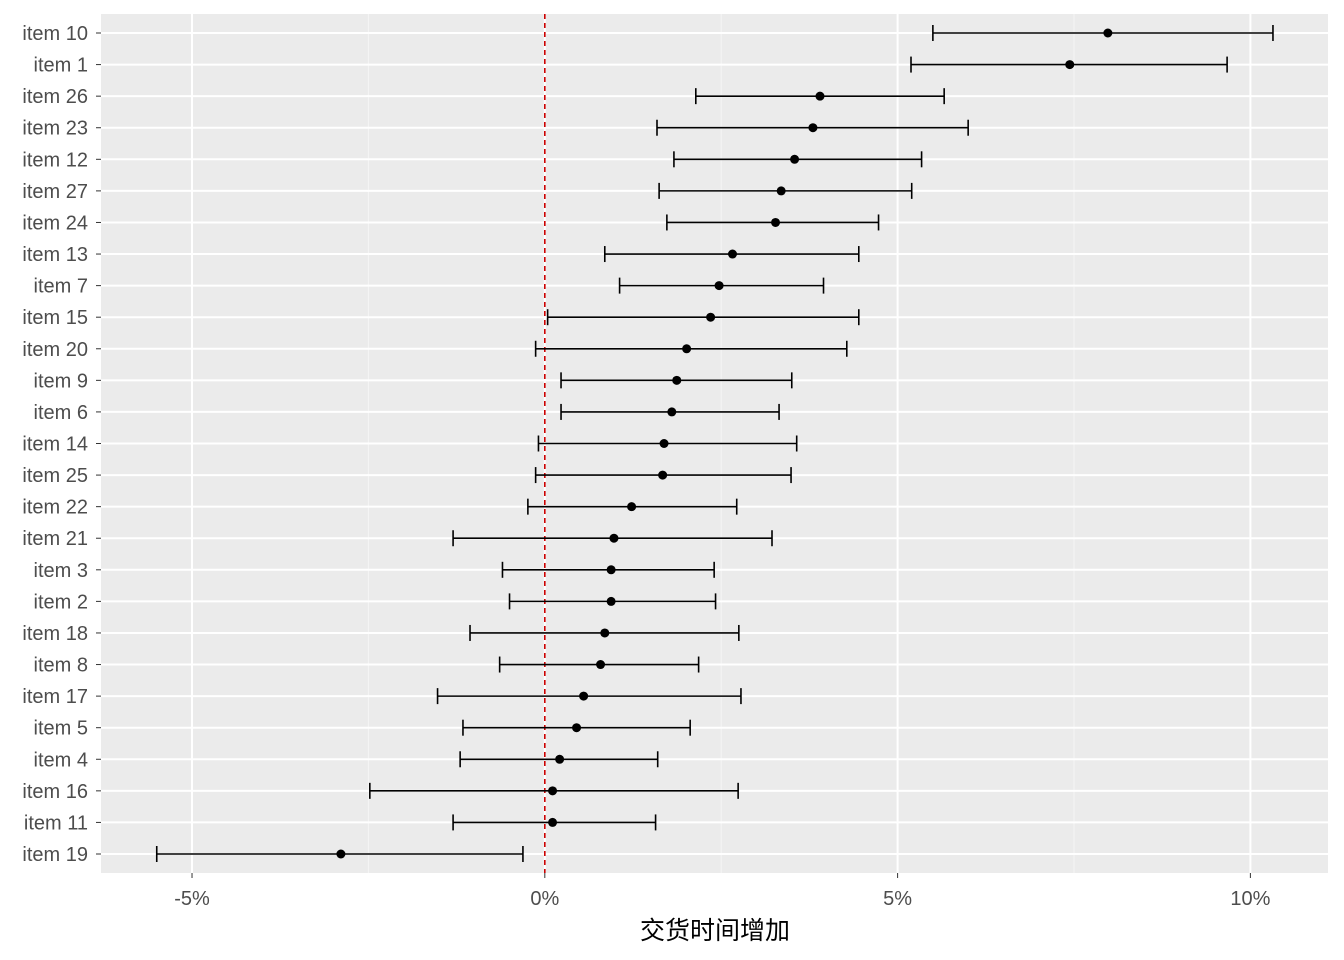 This screenshot has width=1344, height=960. Describe the element at coordinates (61, 760) in the screenshot. I see `y-tick-label: item 4` at that location.